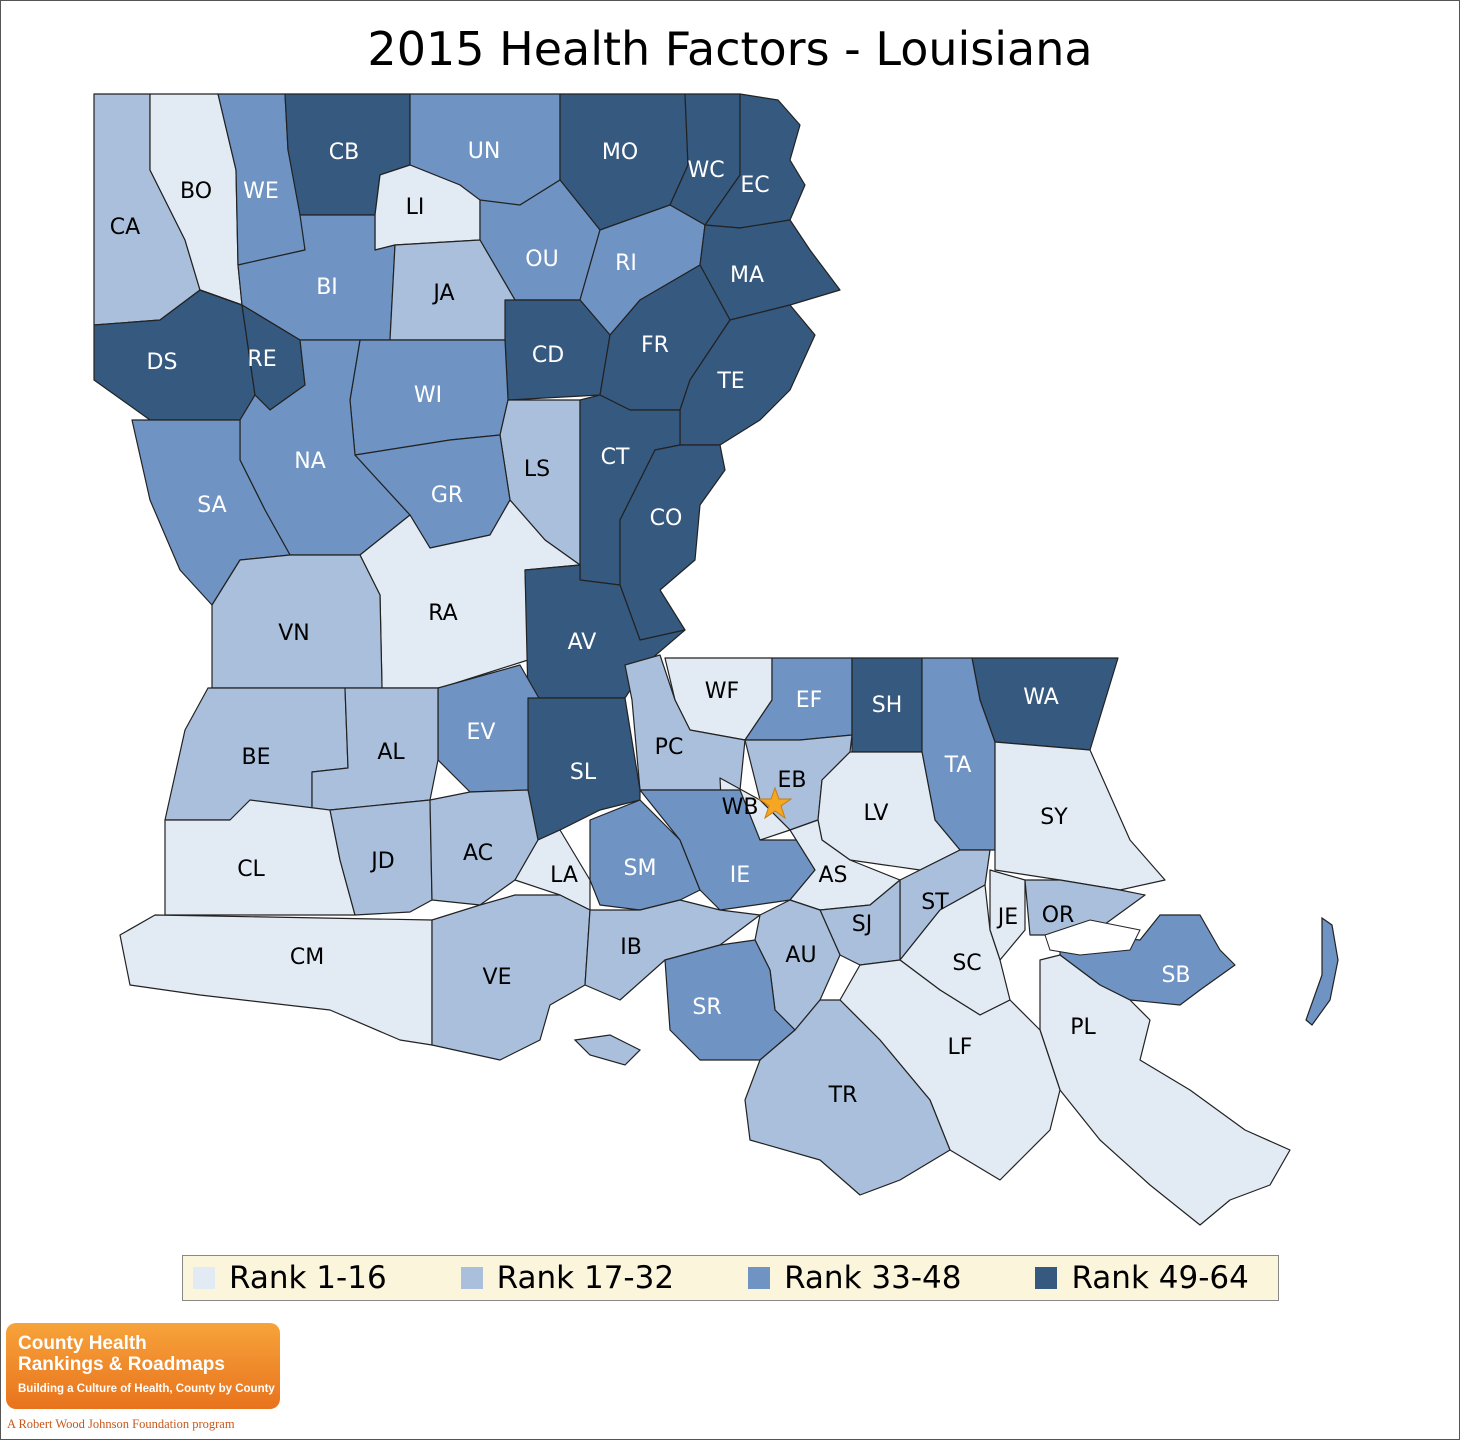  What do you see at coordinates (740, 807) in the screenshot?
I see `parish-label-wb: WB` at bounding box center [740, 807].